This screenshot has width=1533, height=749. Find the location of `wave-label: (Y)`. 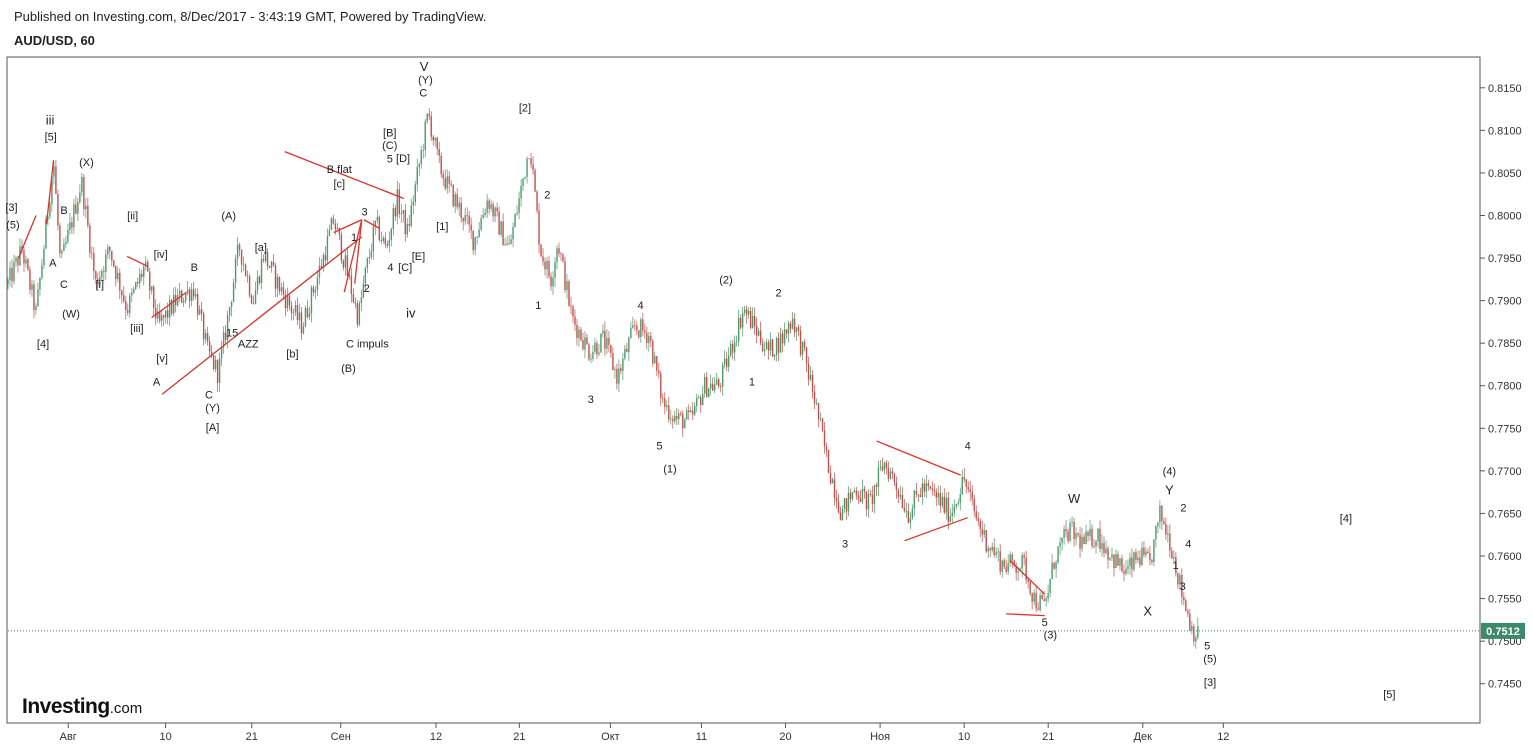

wave-label: (Y) is located at coordinates (425, 81).